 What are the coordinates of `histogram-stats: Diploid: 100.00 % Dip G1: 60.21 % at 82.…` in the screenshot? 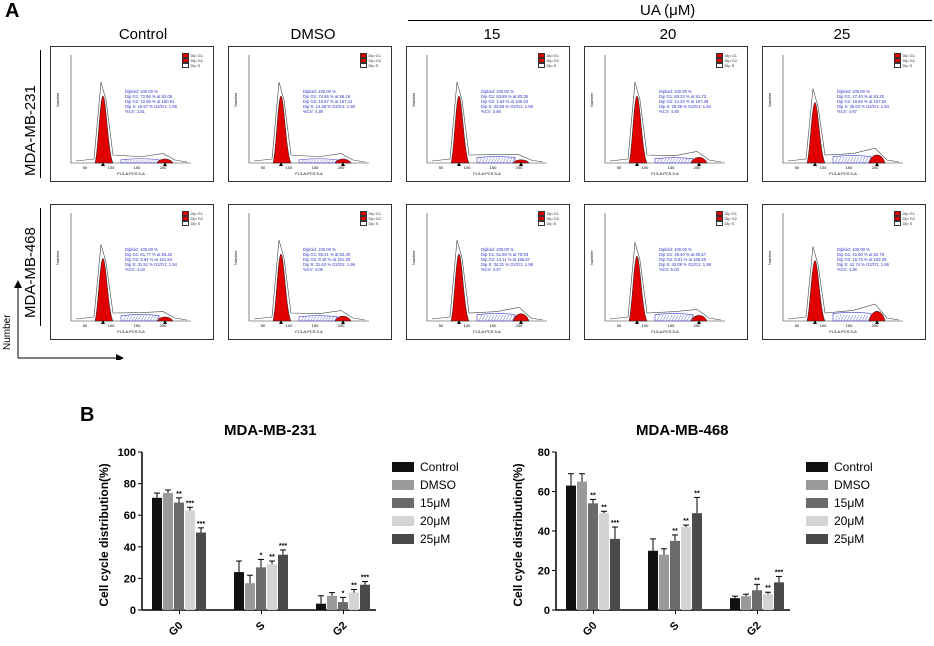 It's located at (329, 259).